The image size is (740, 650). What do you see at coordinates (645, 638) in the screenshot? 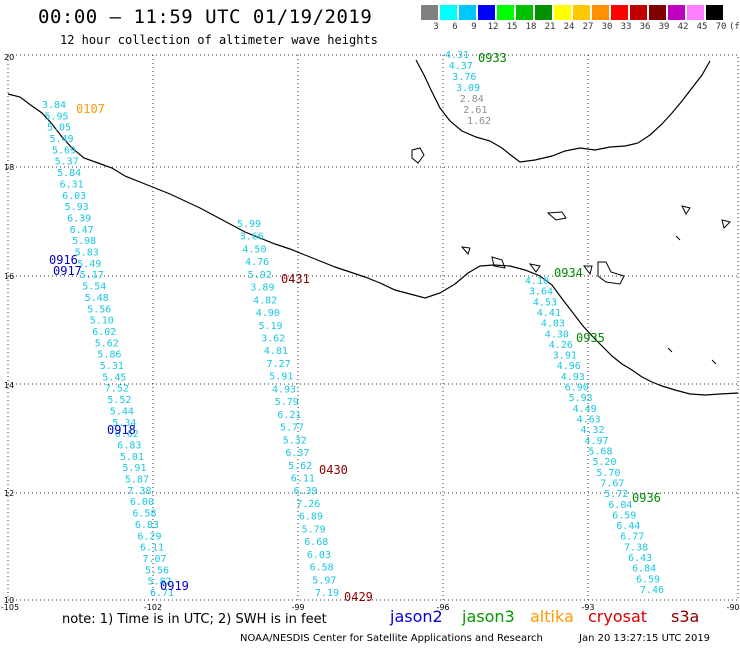
I see `generated-timestamp: Jan 20 13:27:15 UTC 2019` at bounding box center [645, 638].